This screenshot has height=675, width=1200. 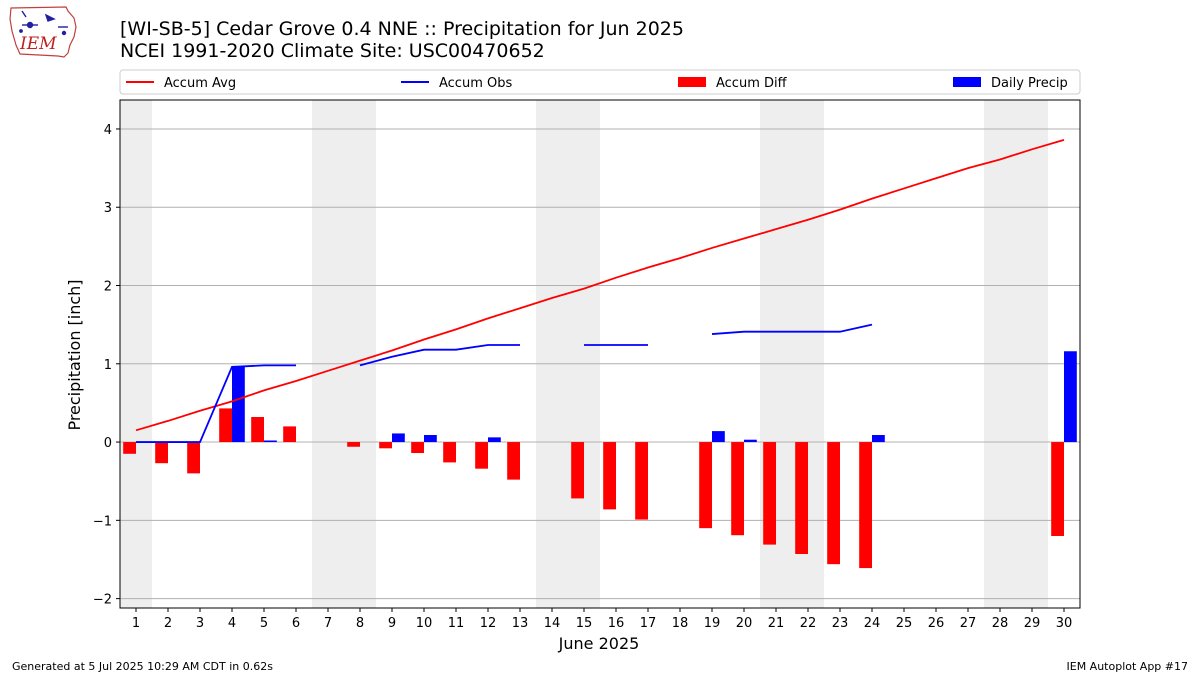 What do you see at coordinates (712, 623) in the screenshot?
I see `x-tick-label: 19` at bounding box center [712, 623].